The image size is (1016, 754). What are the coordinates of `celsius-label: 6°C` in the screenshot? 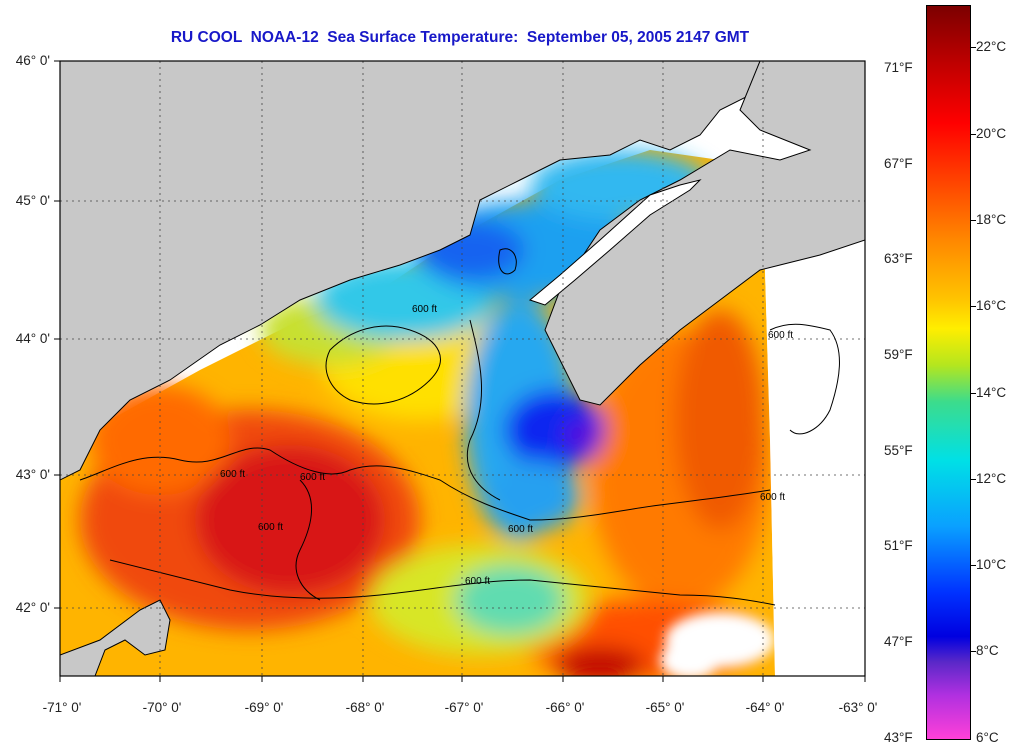 It's located at (987, 737).